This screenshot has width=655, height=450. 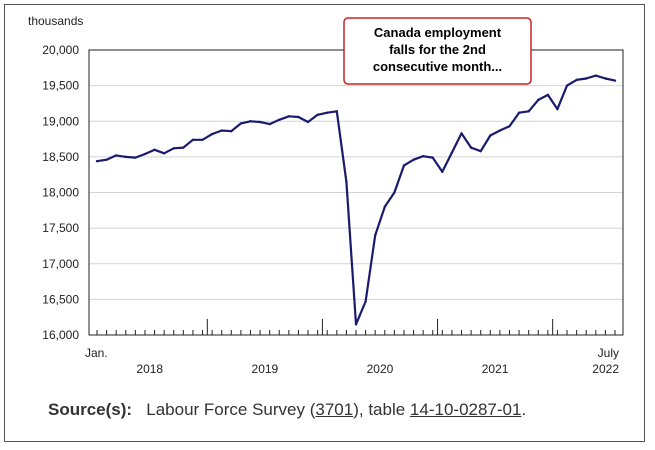 What do you see at coordinates (465, 409) in the screenshot?
I see `table-link: 14-10-0287-01` at bounding box center [465, 409].